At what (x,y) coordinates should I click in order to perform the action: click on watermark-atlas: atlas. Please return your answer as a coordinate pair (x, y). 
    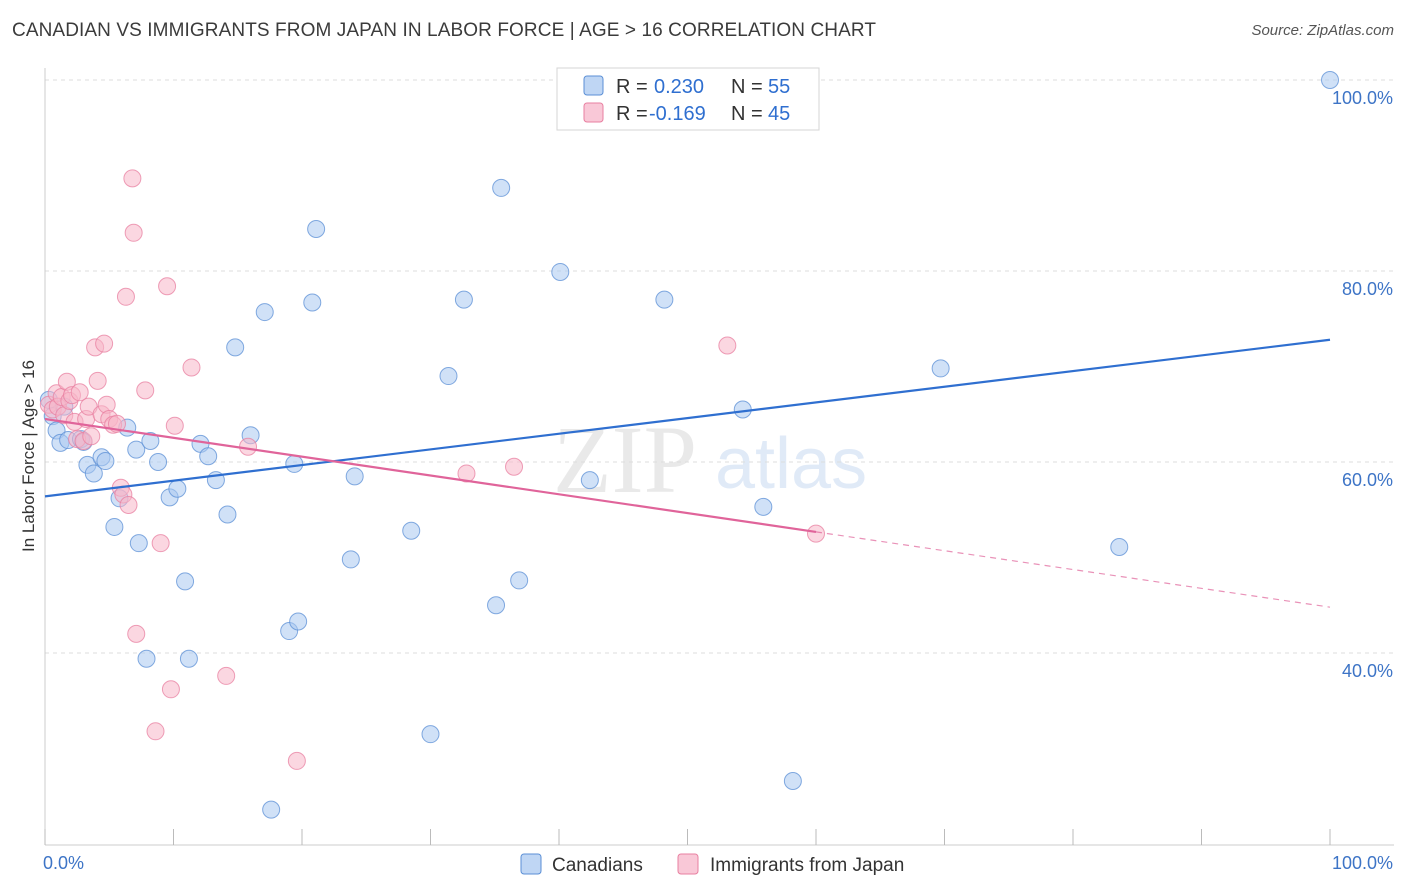
    Looking at the image, I should click on (791, 464).